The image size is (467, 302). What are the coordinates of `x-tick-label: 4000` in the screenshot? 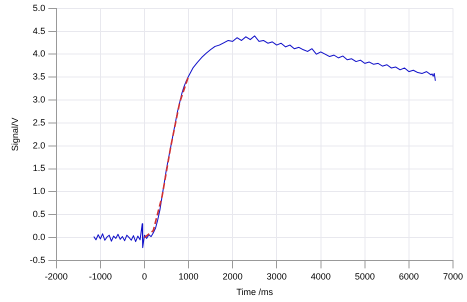 It's located at (320, 276).